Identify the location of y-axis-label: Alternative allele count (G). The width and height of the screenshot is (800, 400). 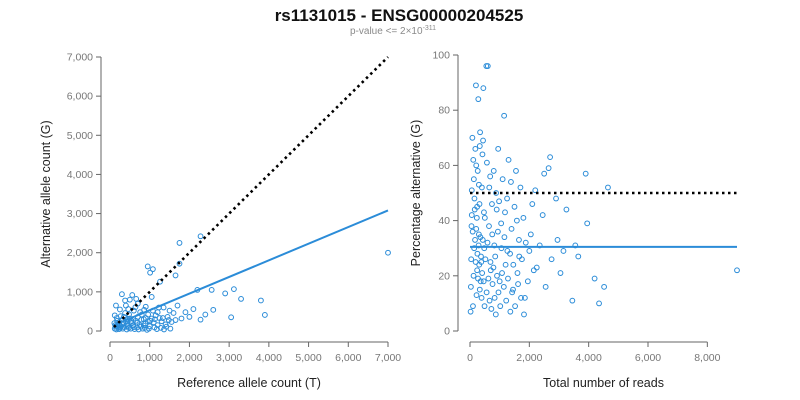
(46, 193).